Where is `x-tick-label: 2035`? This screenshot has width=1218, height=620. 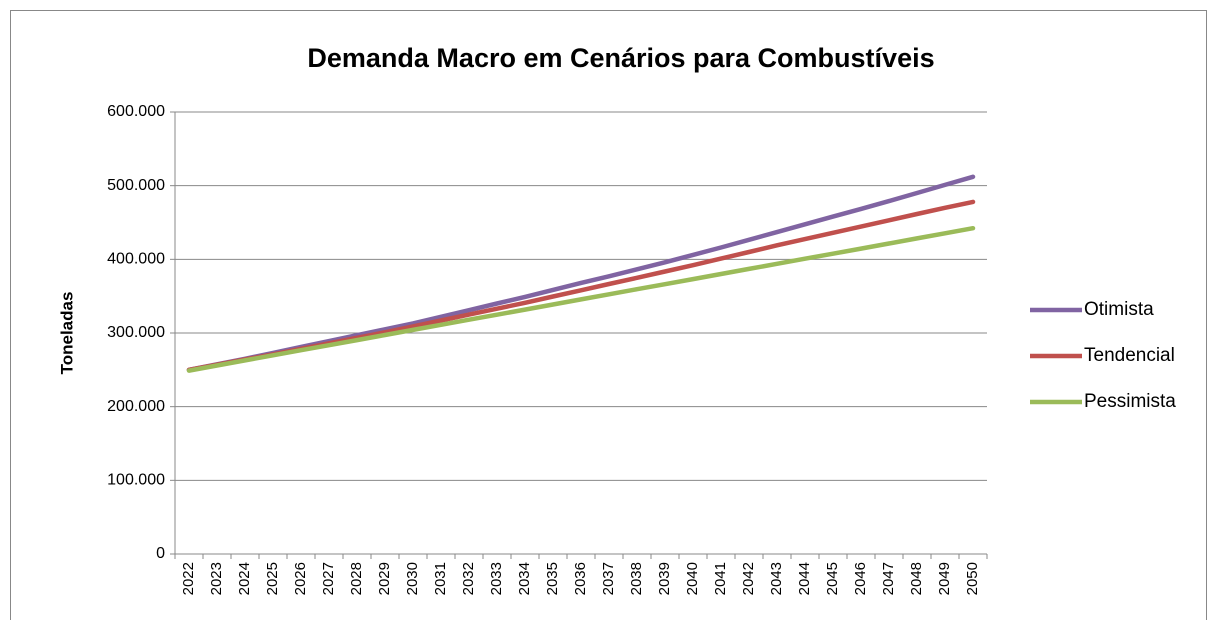 x-tick-label: 2035 is located at coordinates (552, 578).